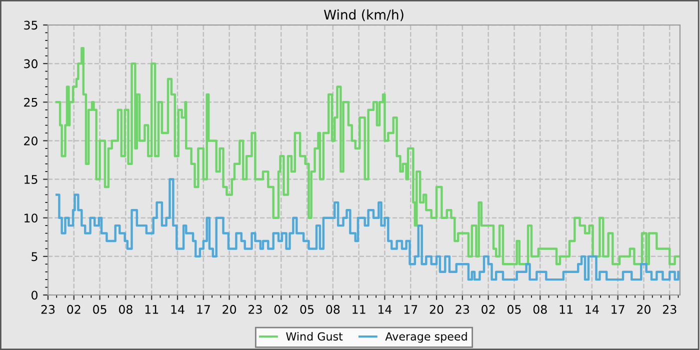  I want to click on chart-title: Wind (km/h), so click(364, 15).